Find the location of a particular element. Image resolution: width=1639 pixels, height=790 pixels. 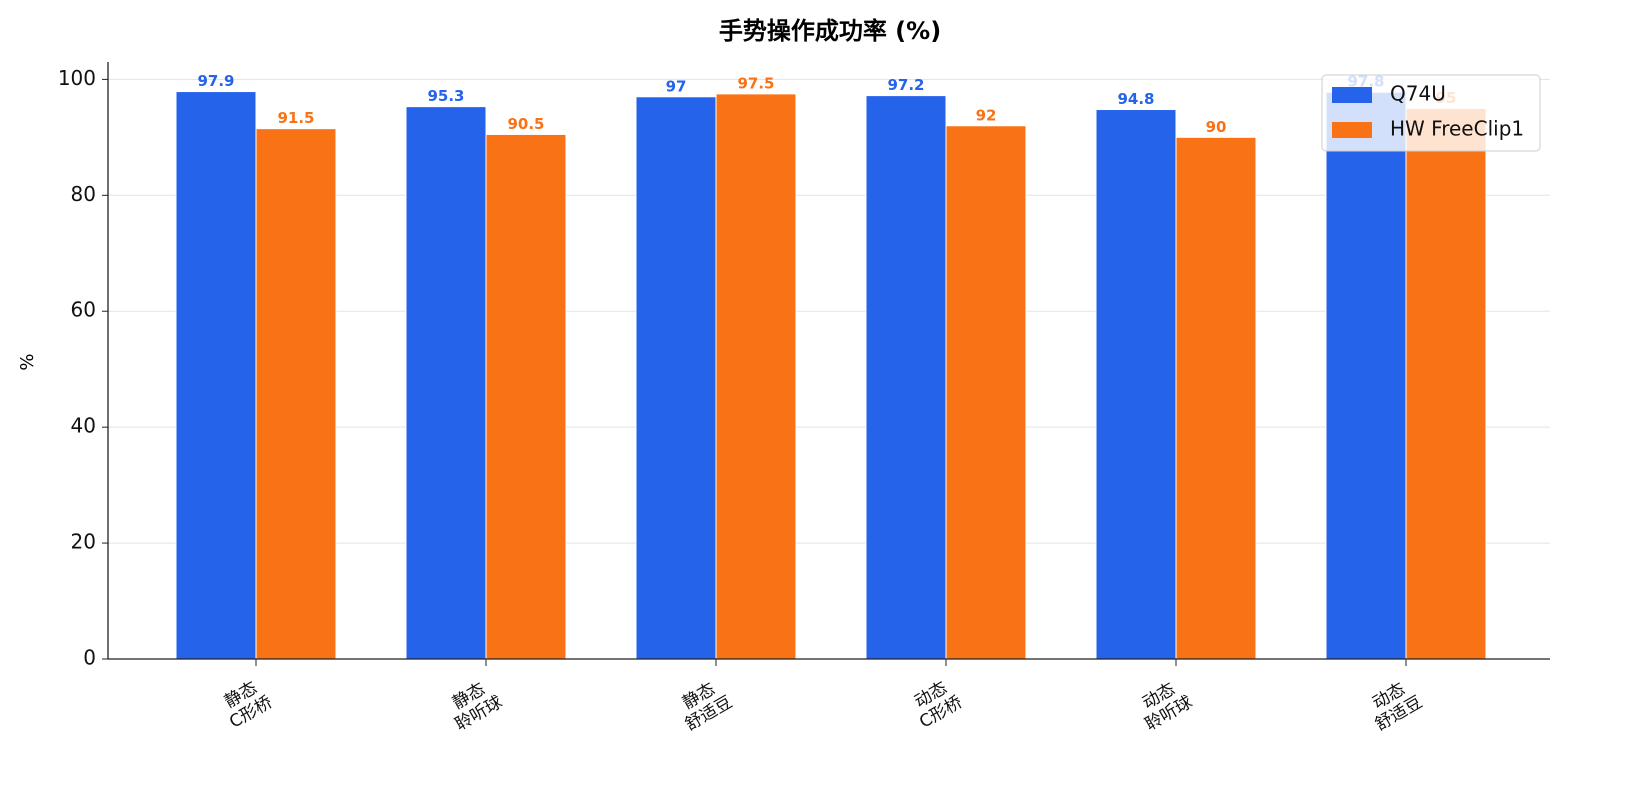

legend-box is located at coordinates (1431, 113).